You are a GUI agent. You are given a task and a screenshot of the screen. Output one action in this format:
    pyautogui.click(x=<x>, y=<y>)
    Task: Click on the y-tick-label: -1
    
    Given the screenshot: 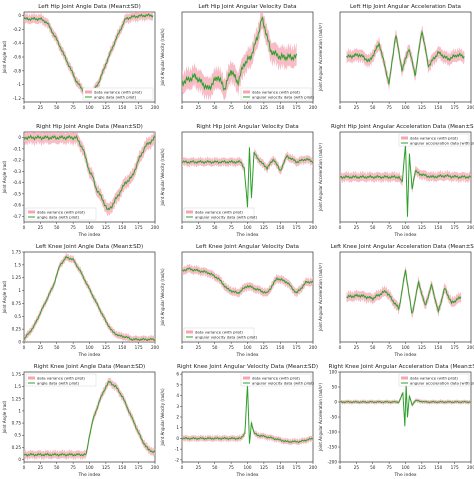 What is the action you would take?
    pyautogui.click(x=19, y=84)
    